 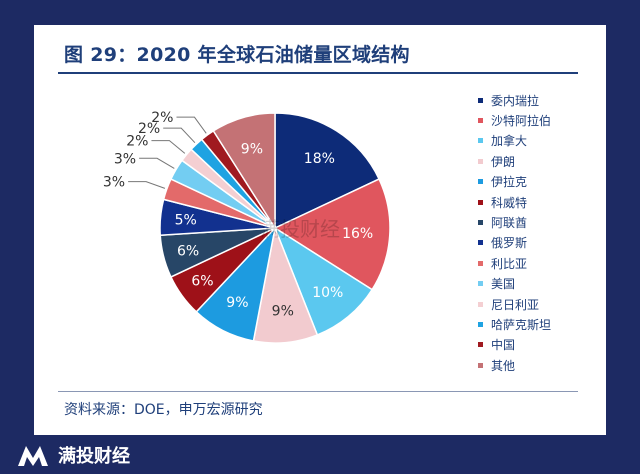 I want to click on legend-item: 加拿大, so click(x=514, y=141).